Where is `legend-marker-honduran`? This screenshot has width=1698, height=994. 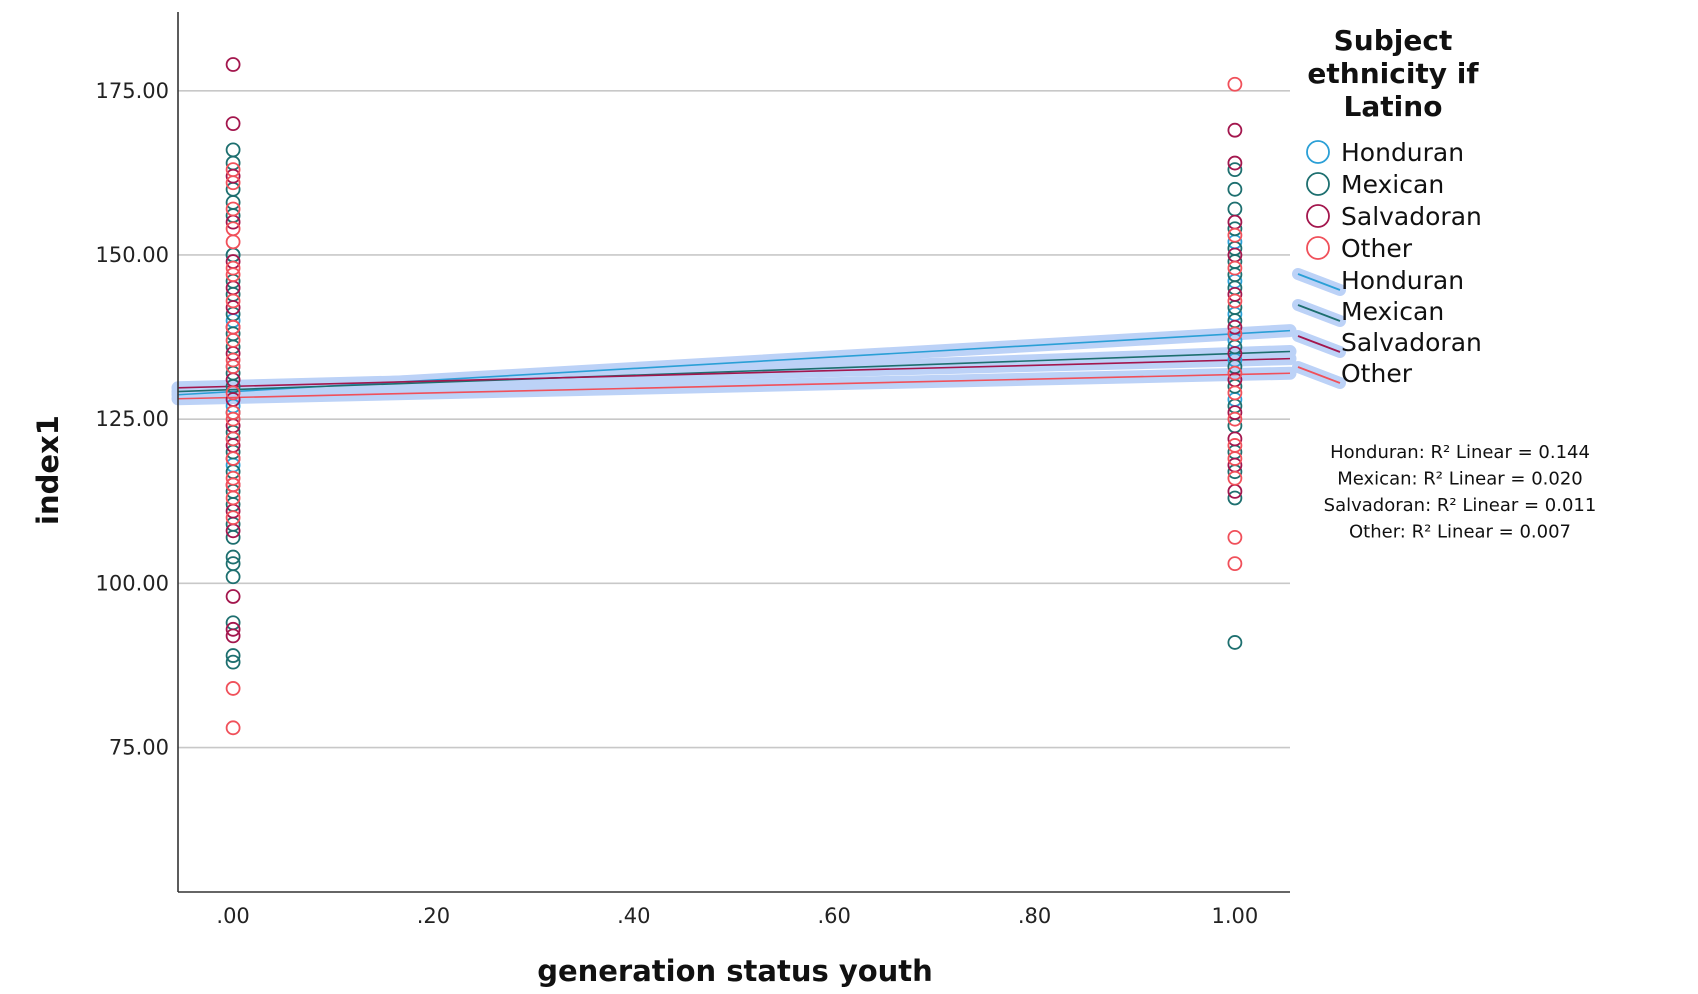
legend-marker-honduran is located at coordinates (1318, 152).